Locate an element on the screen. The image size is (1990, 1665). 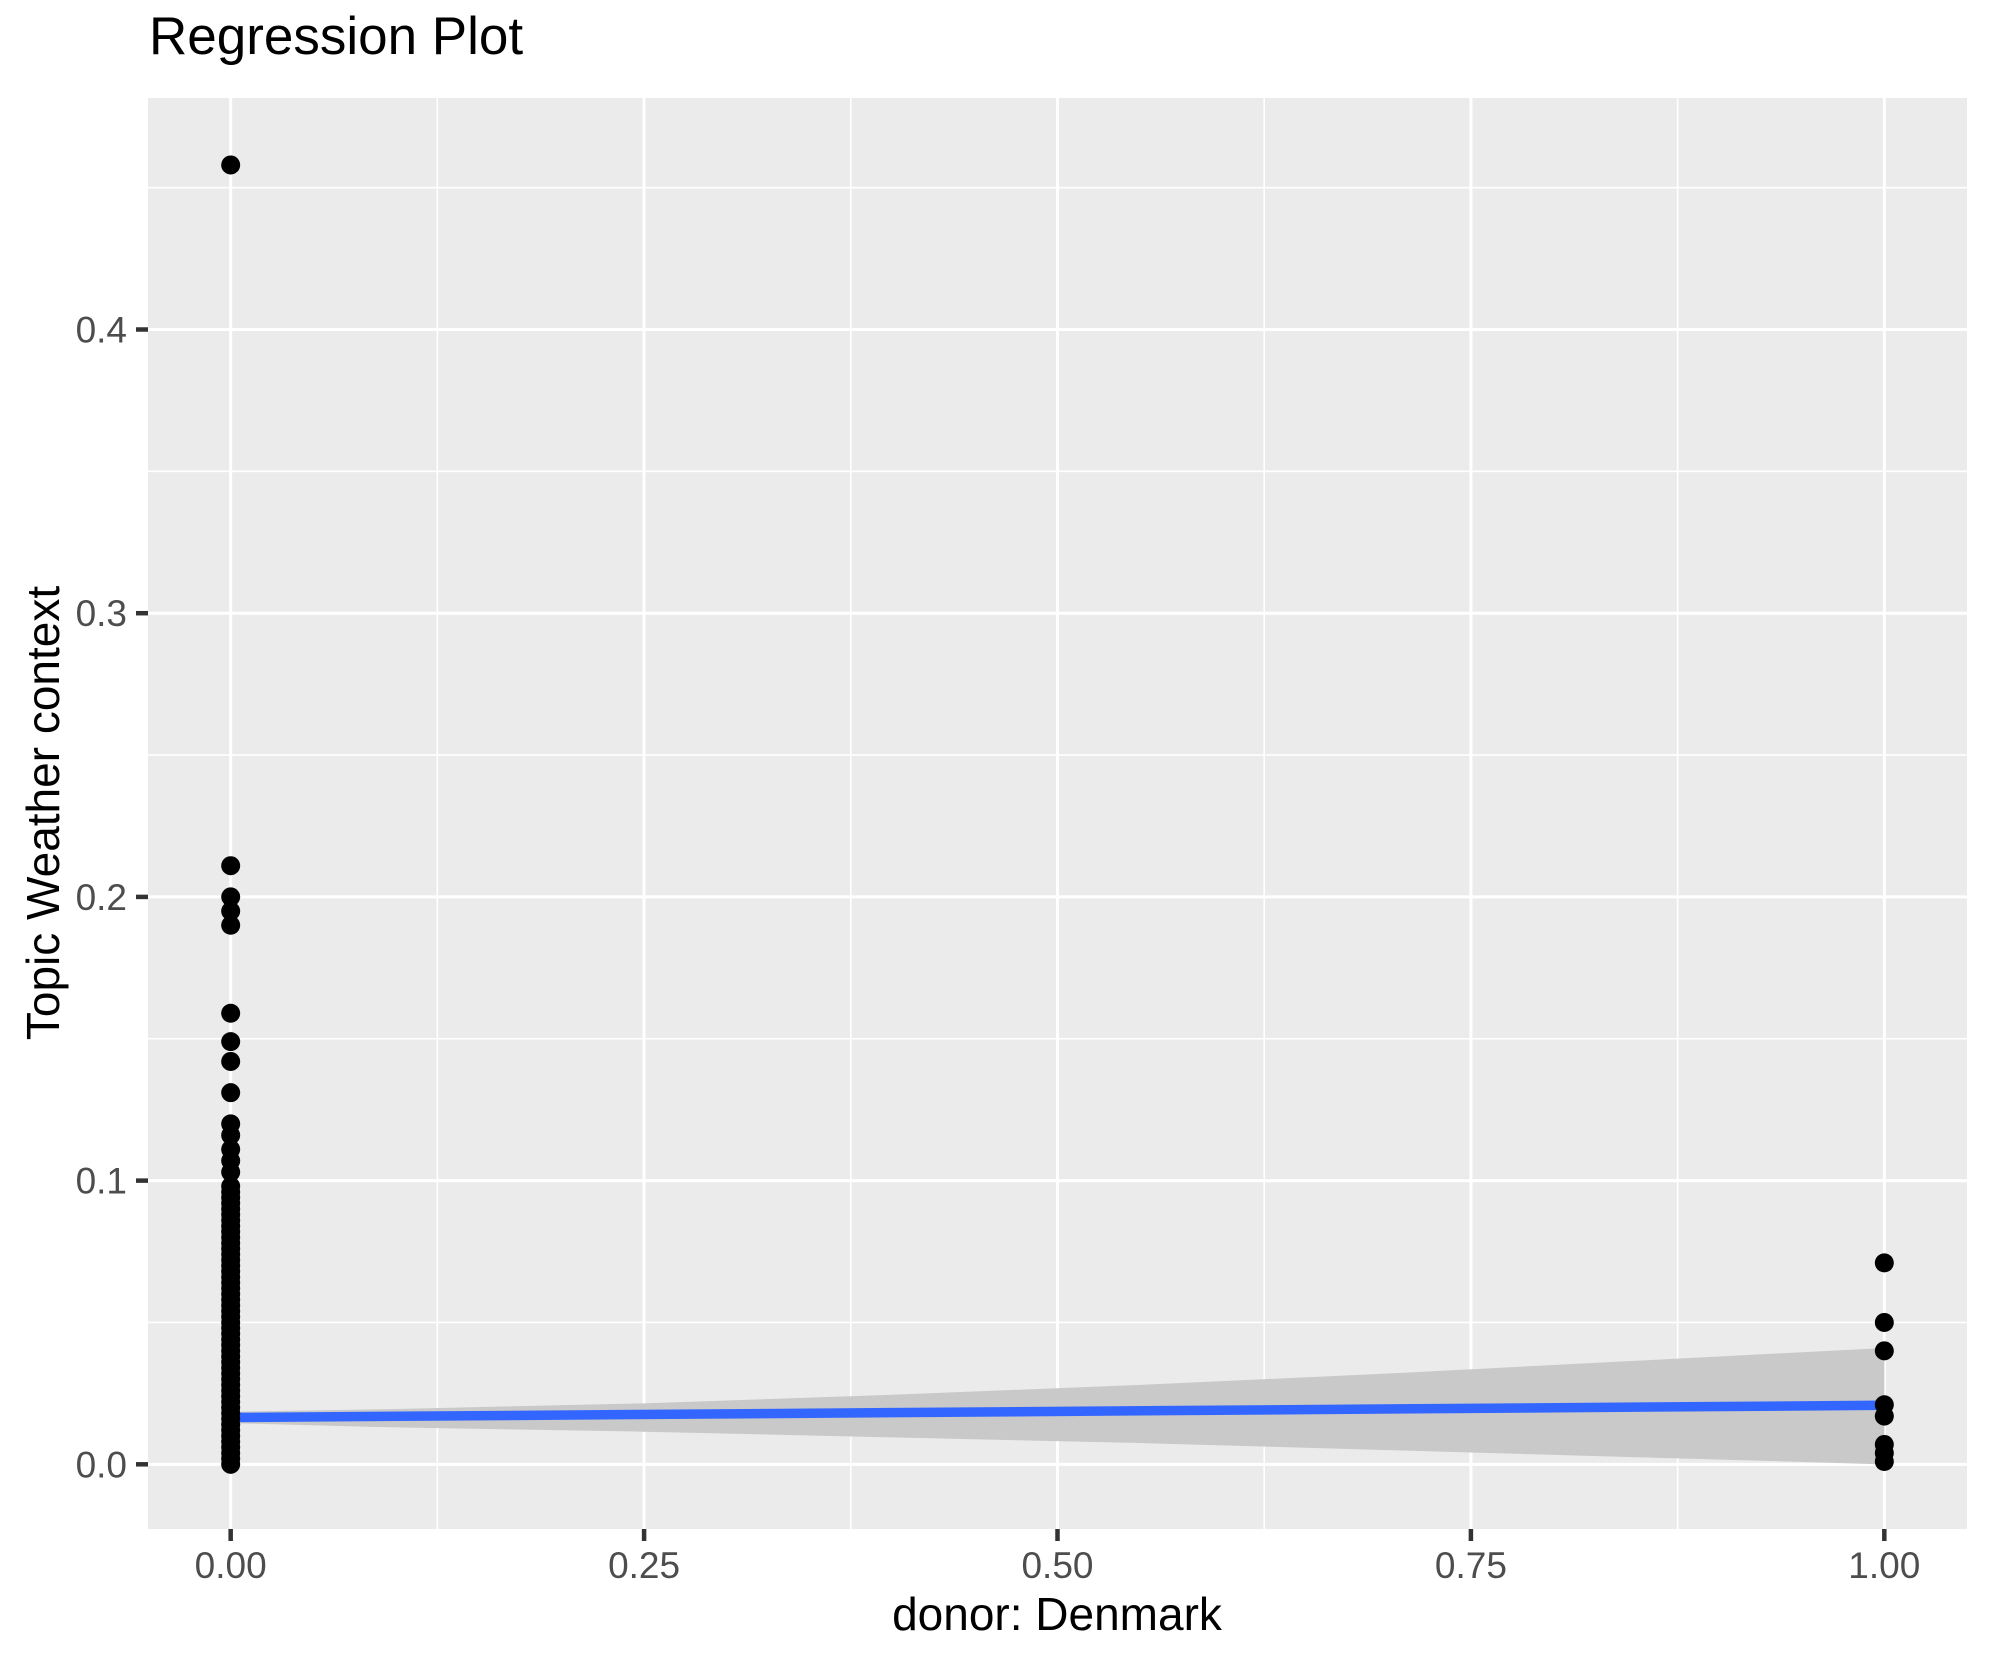
regression-line is located at coordinates (1057, 1411).